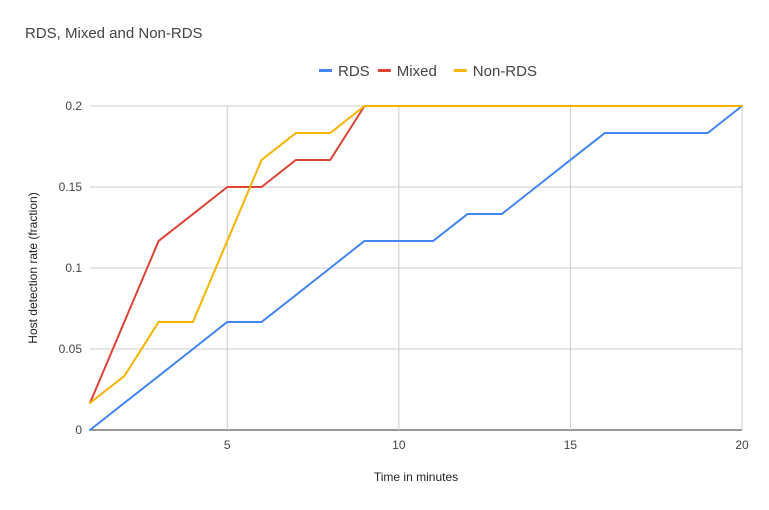 The width and height of the screenshot is (769, 510). I want to click on legend-item-rds: RDS, so click(344, 71).